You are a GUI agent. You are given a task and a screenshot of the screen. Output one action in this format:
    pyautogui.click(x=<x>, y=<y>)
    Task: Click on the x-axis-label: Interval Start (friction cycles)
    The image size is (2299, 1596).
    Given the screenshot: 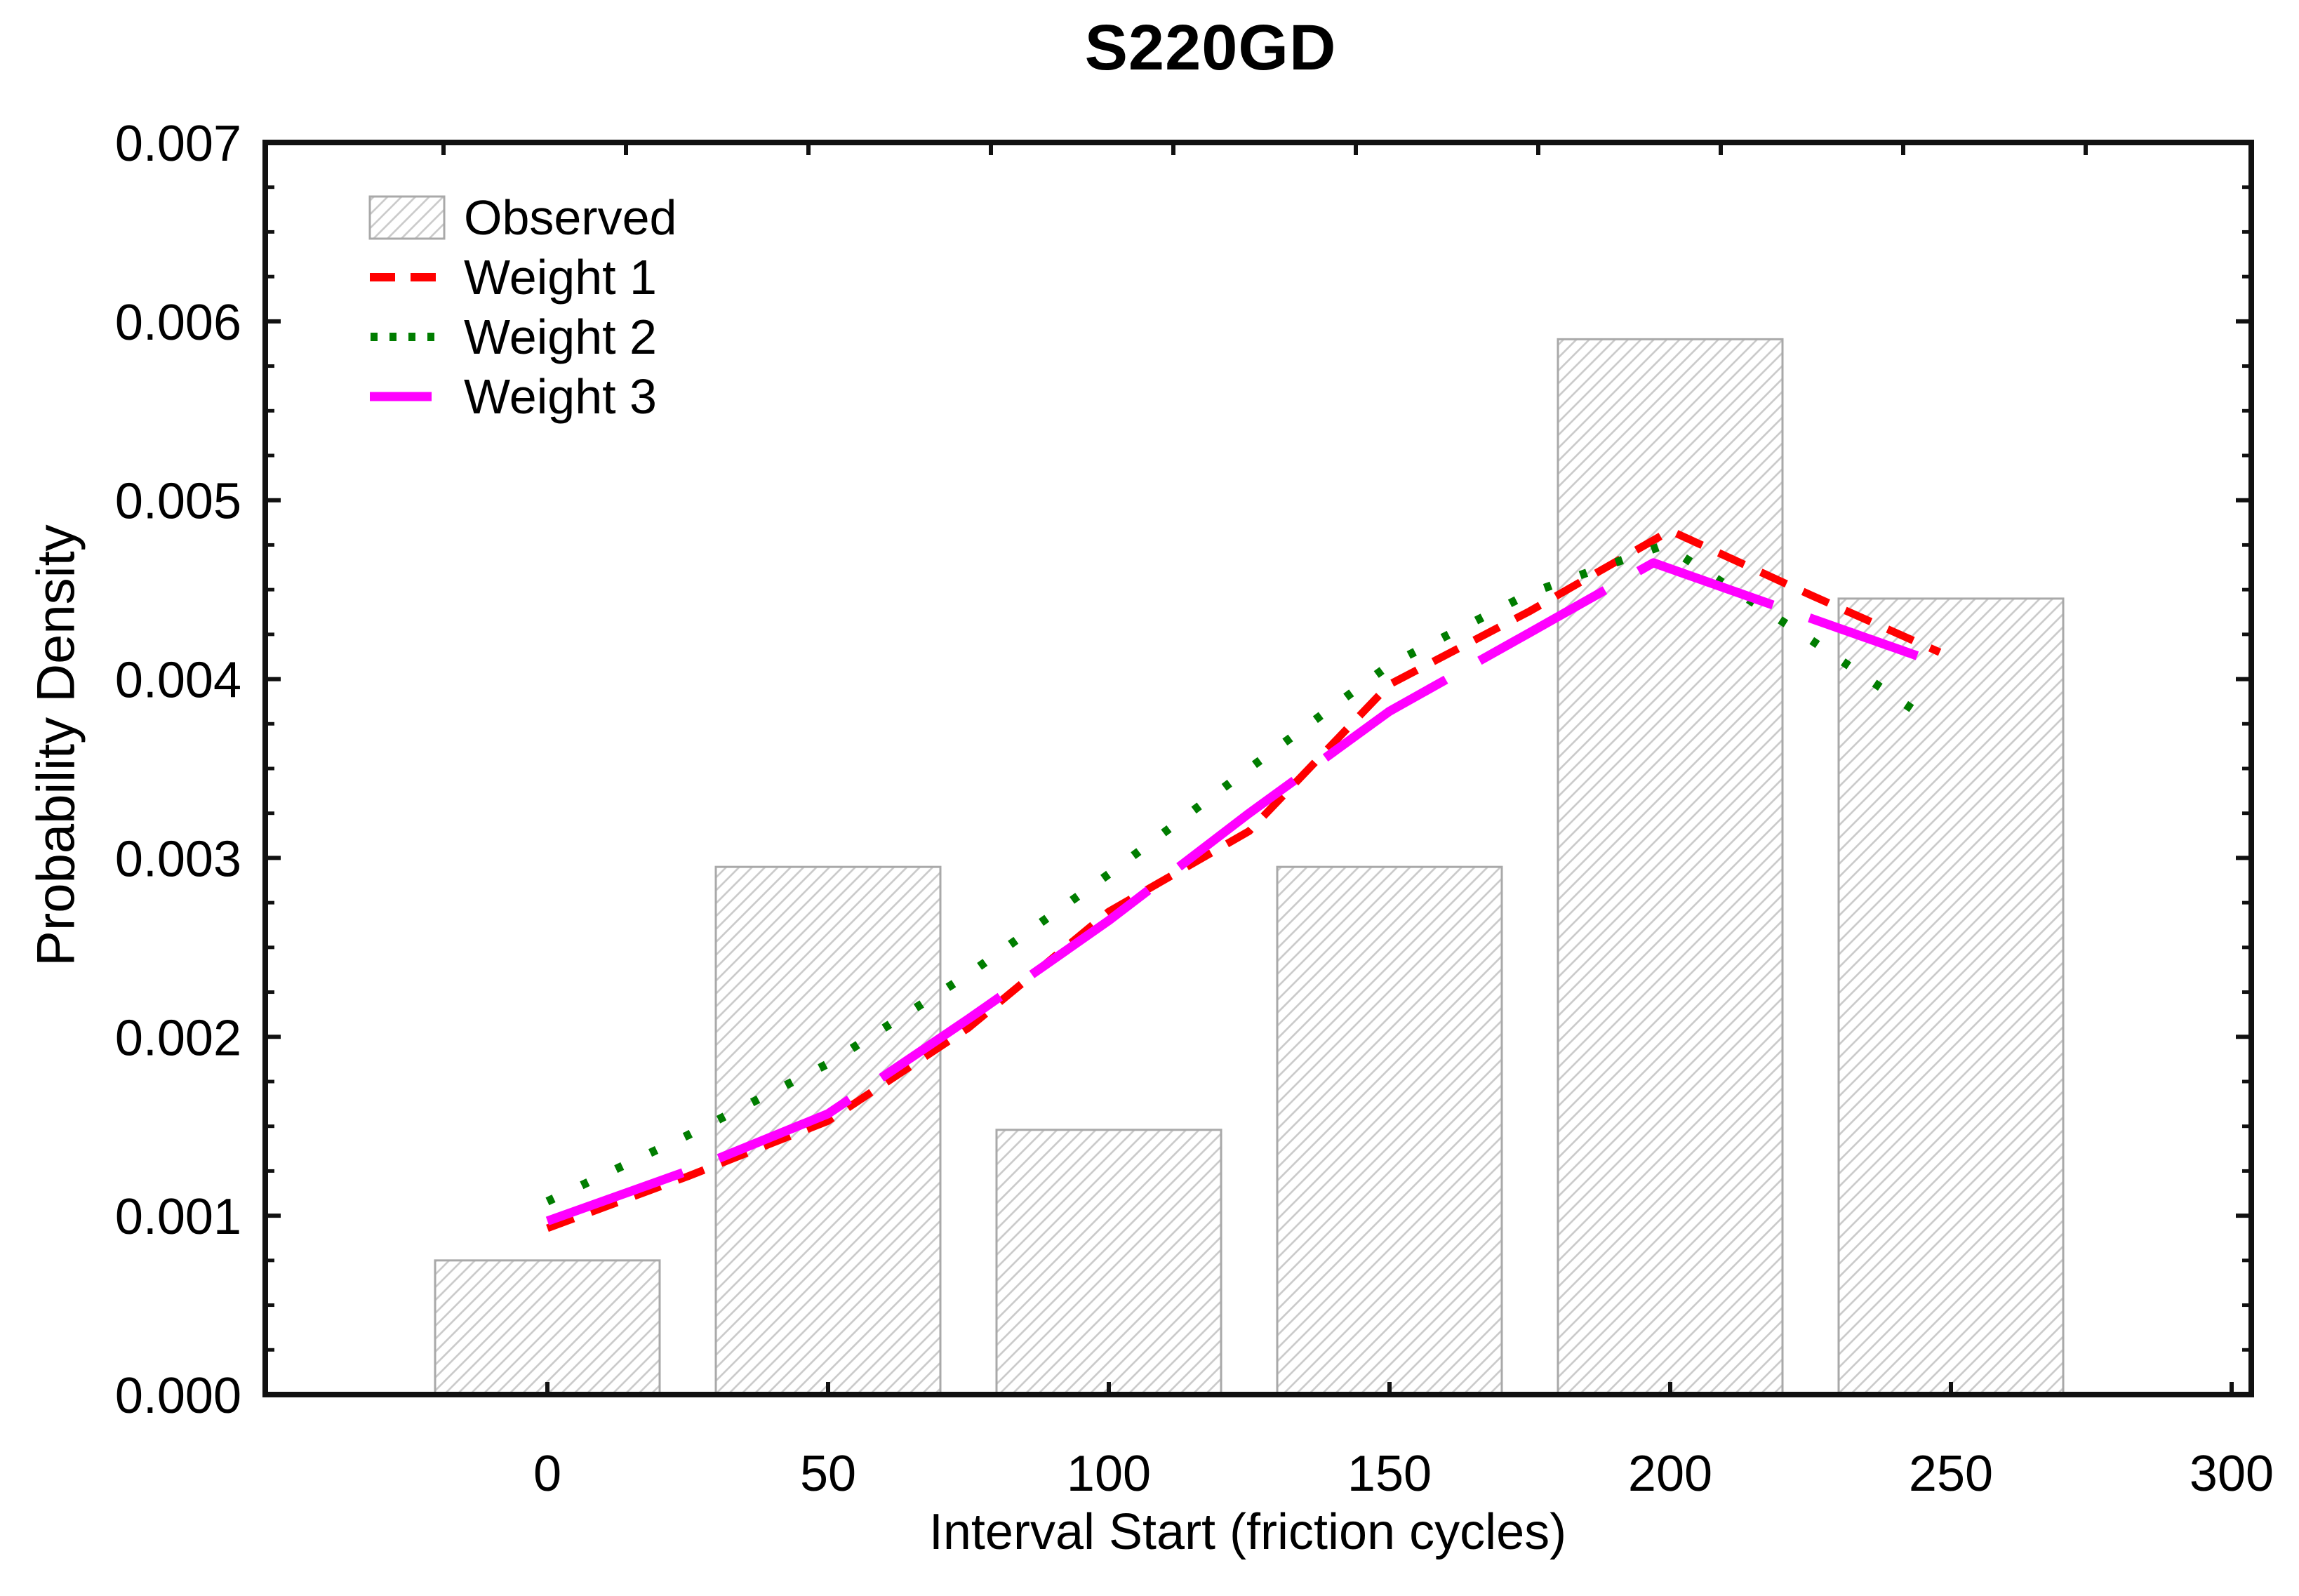 What is the action you would take?
    pyautogui.click(x=1247, y=1532)
    